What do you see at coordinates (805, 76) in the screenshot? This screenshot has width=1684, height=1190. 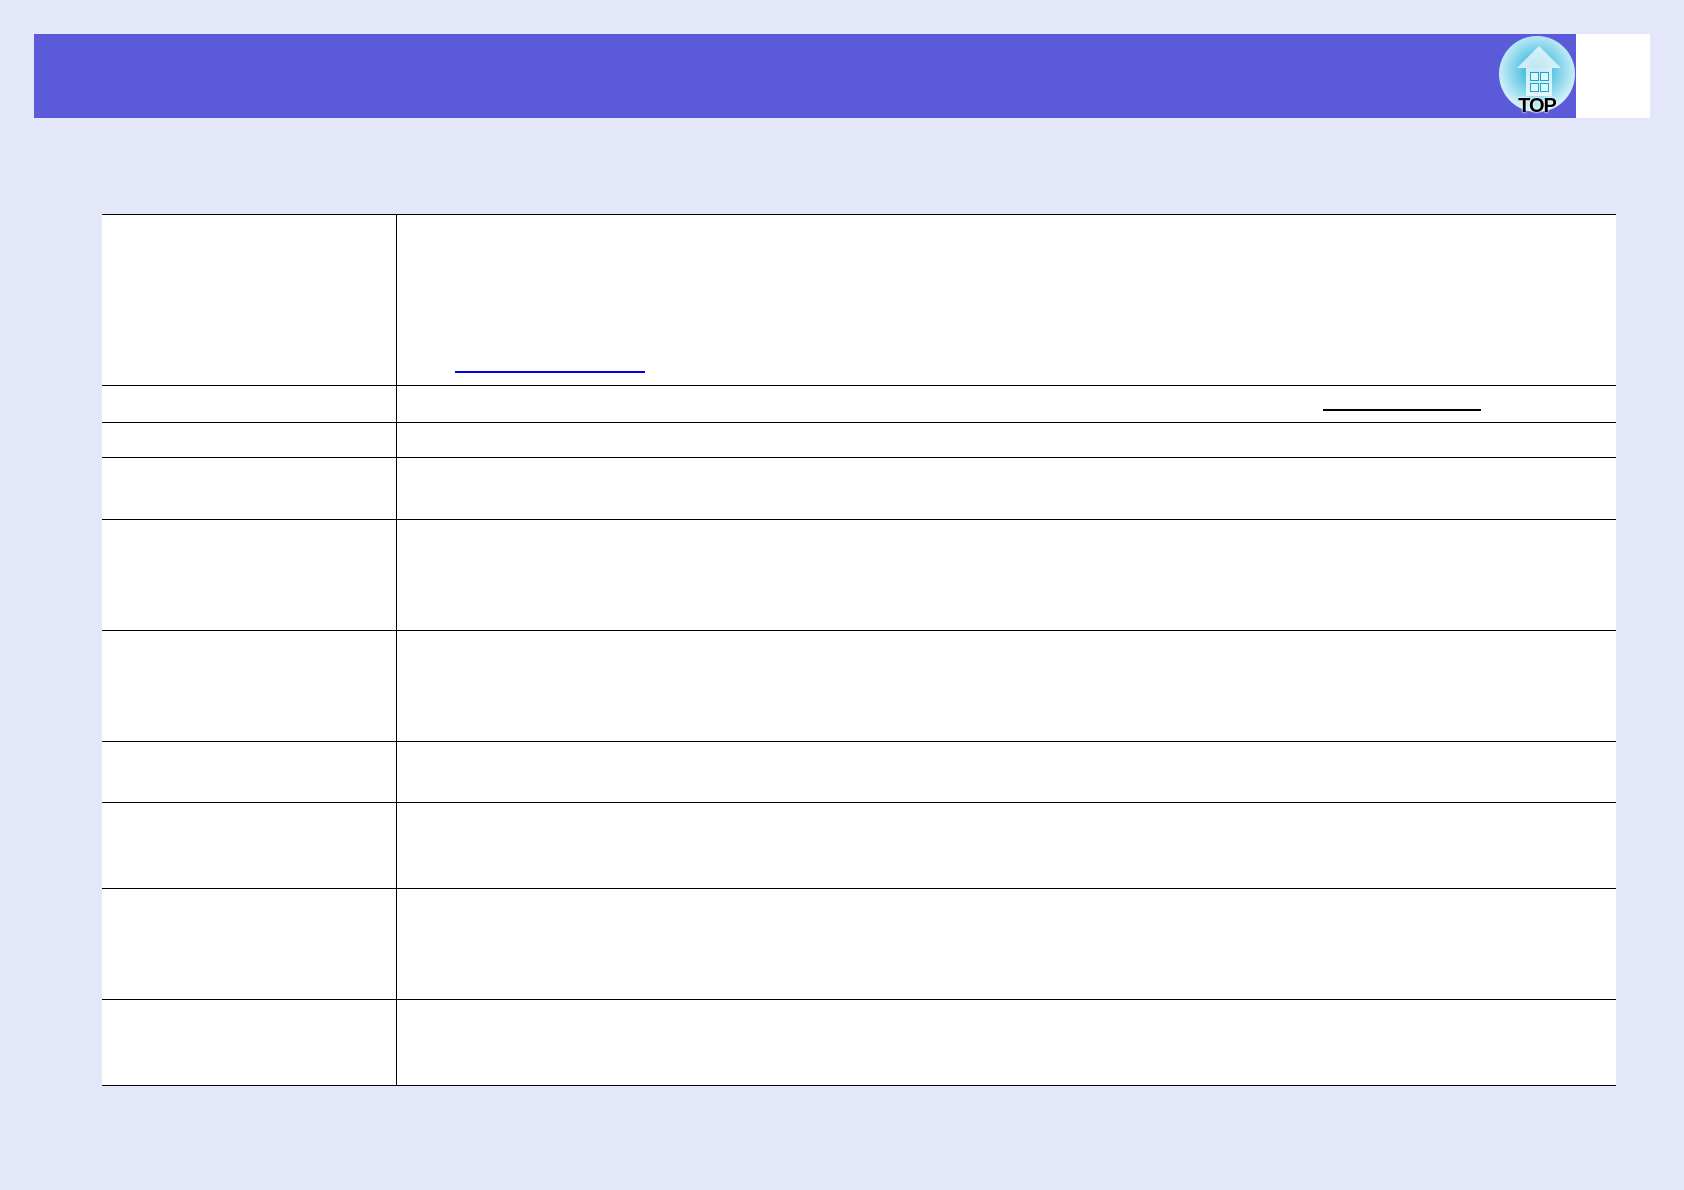 I see `header-bar` at bounding box center [805, 76].